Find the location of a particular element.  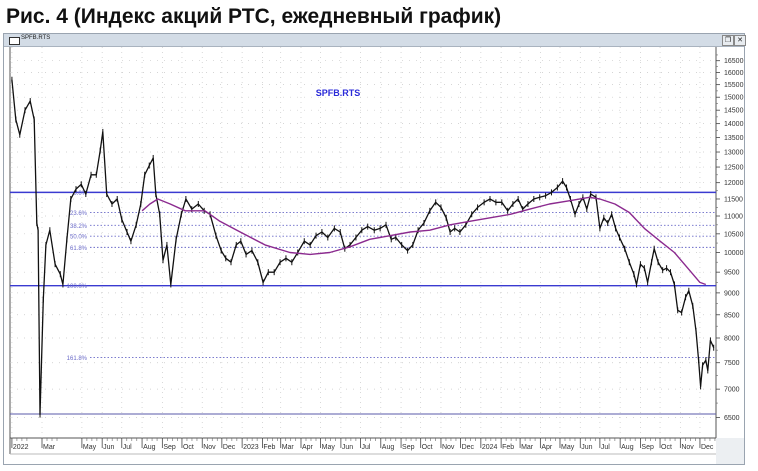

fib-level-label: 50.0% is located at coordinates (79, 238).